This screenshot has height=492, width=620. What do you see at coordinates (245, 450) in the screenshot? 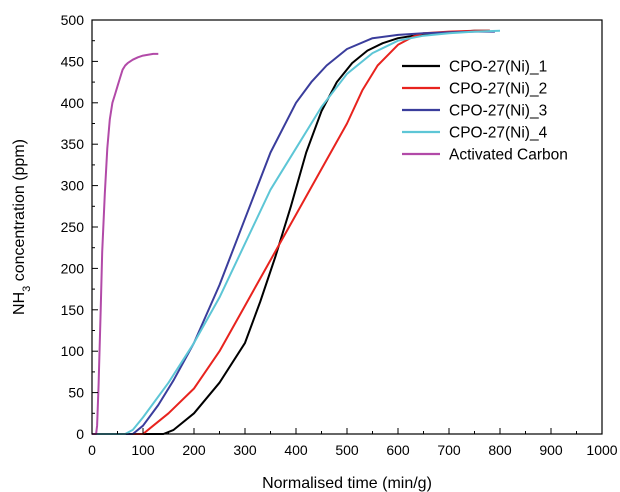
I see `x-tick-label-3: 300` at bounding box center [245, 450].